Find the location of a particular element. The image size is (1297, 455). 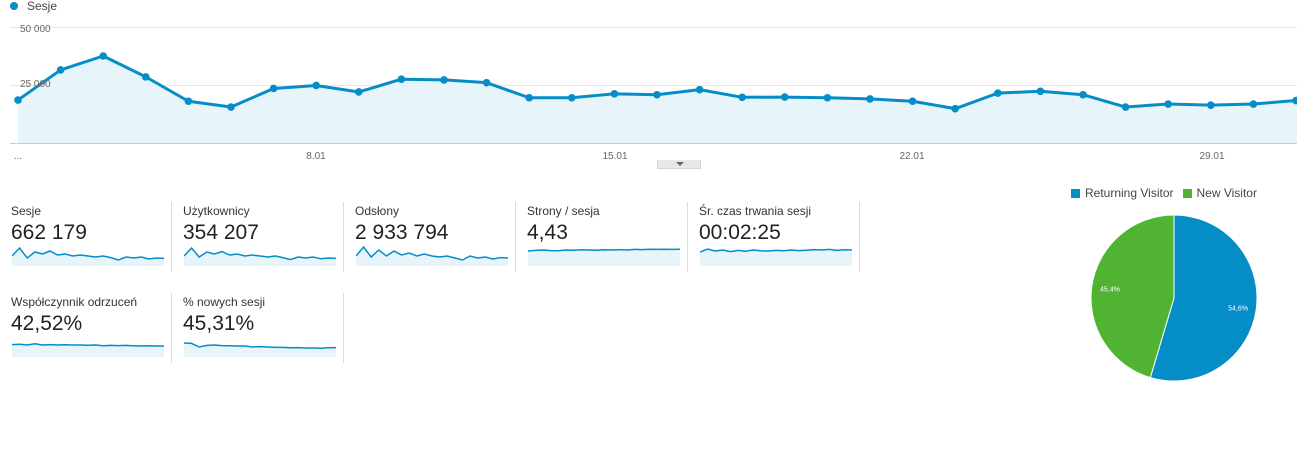

x-tick-label: 22.01 is located at coordinates (911, 156).